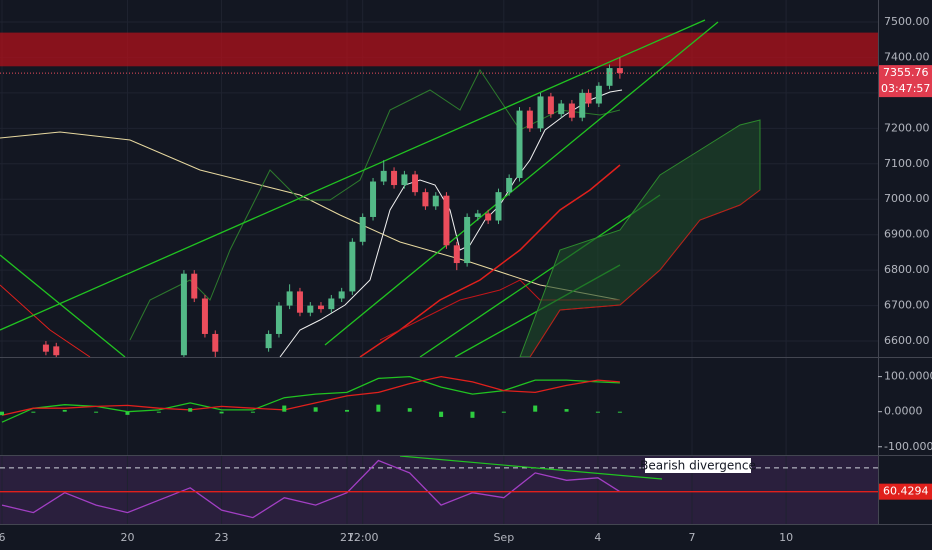 This screenshot has width=932, height=550. I want to click on x-tick-label: 27, so click(347, 537).